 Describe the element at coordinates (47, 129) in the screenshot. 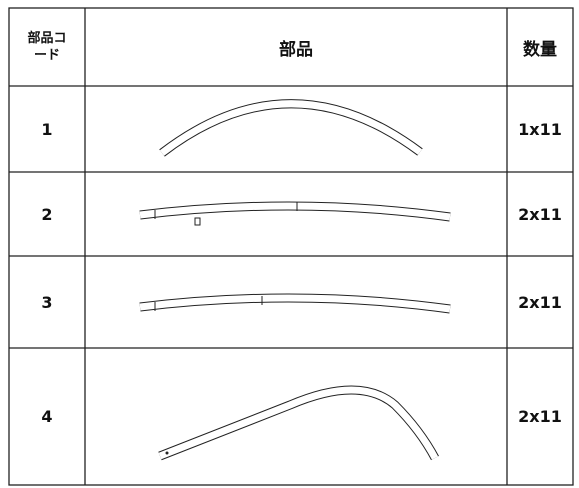

I see `row-code: 1` at that location.